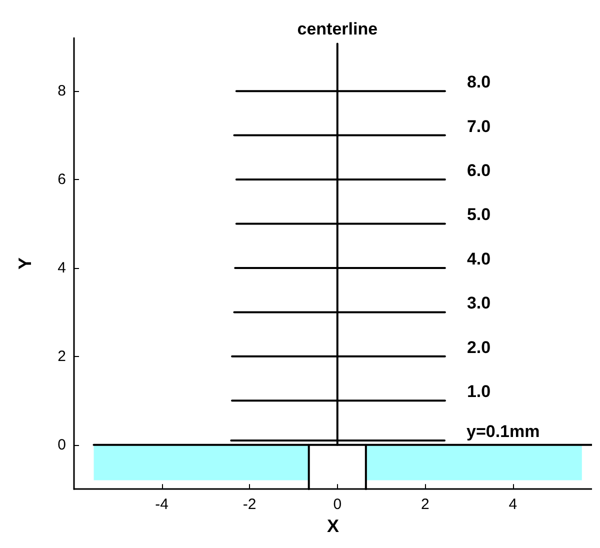  What do you see at coordinates (249, 505) in the screenshot?
I see `x-tick-label: -2` at bounding box center [249, 505].